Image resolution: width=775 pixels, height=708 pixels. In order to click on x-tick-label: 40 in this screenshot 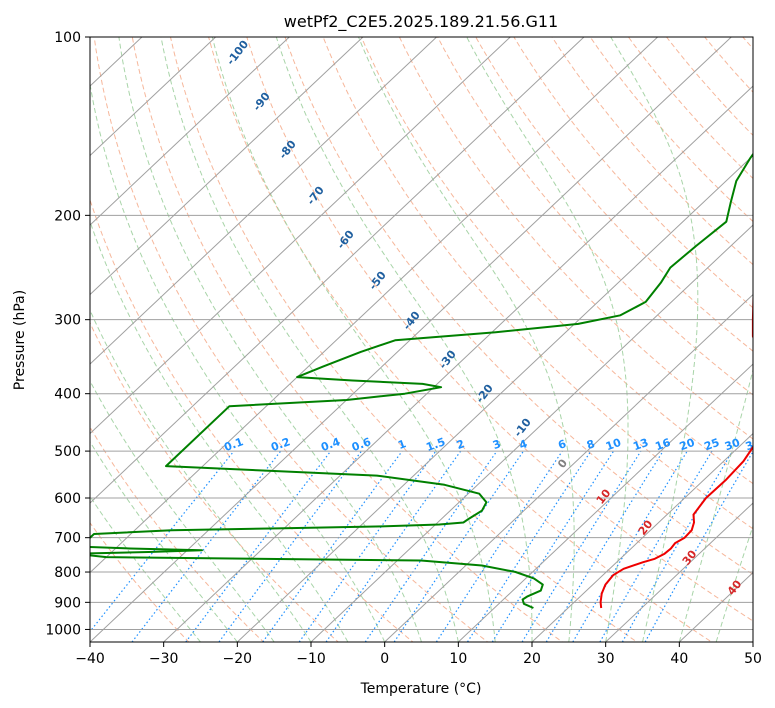, I will do `click(679, 659)`.